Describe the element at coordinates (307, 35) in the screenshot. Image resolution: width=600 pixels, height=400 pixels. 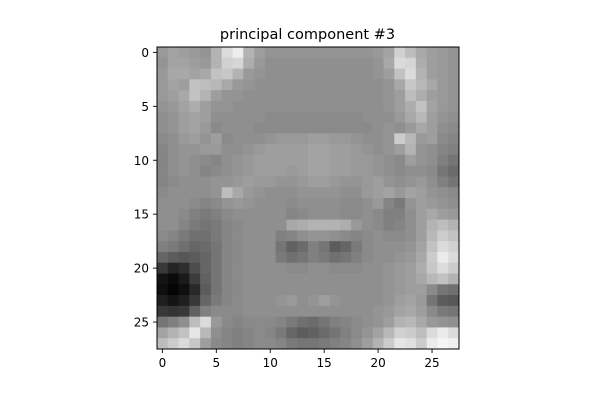
I see `chart-title: principal component #3` at that location.